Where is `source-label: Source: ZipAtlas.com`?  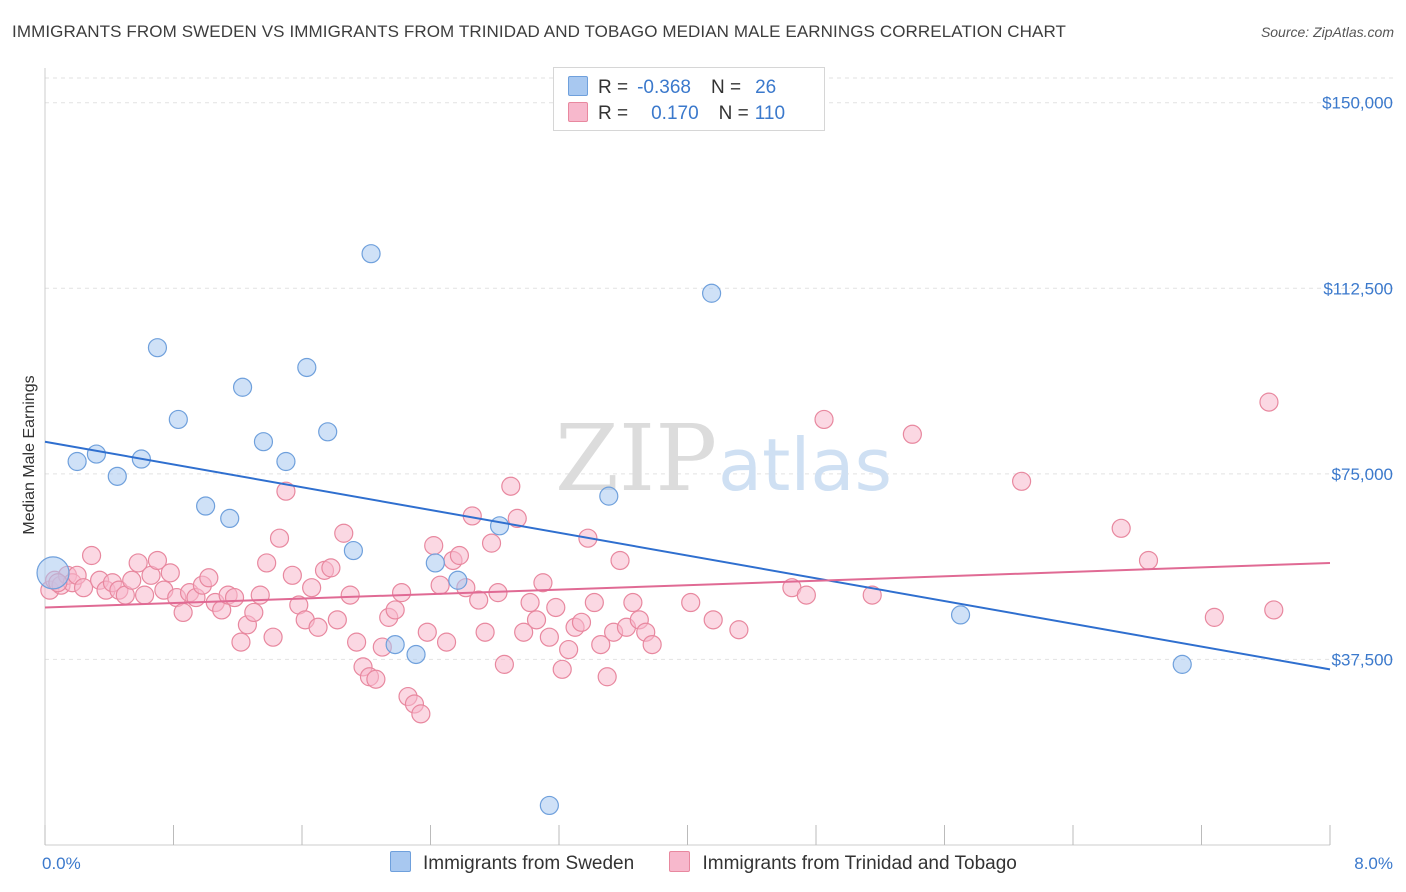
source-label: Source: ZipAtlas.com is located at coordinates (1327, 32).